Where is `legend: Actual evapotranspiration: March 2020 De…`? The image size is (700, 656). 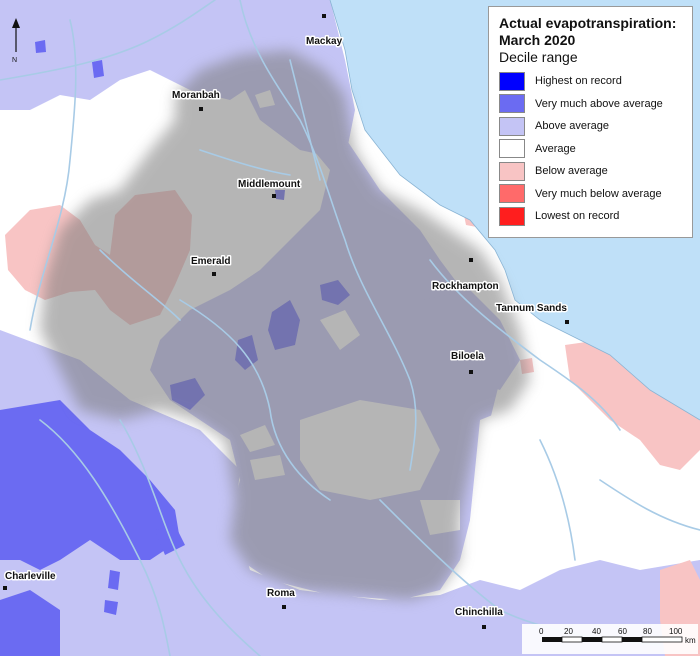
legend: Actual evapotranspiration: March 2020 De… is located at coordinates (590, 122).